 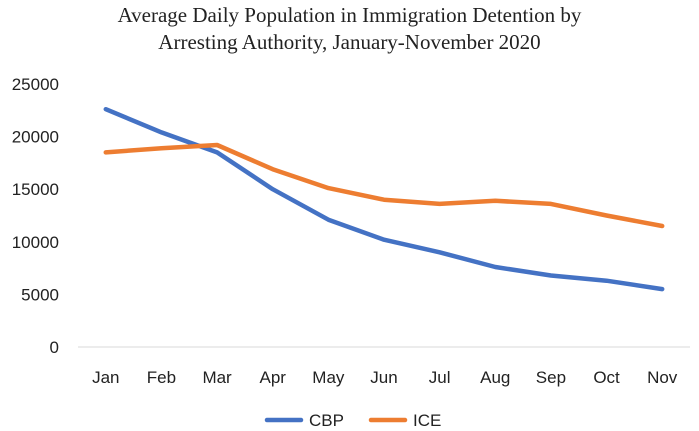 What do you see at coordinates (35, 189) in the screenshot?
I see `y-tick-label: 15000` at bounding box center [35, 189].